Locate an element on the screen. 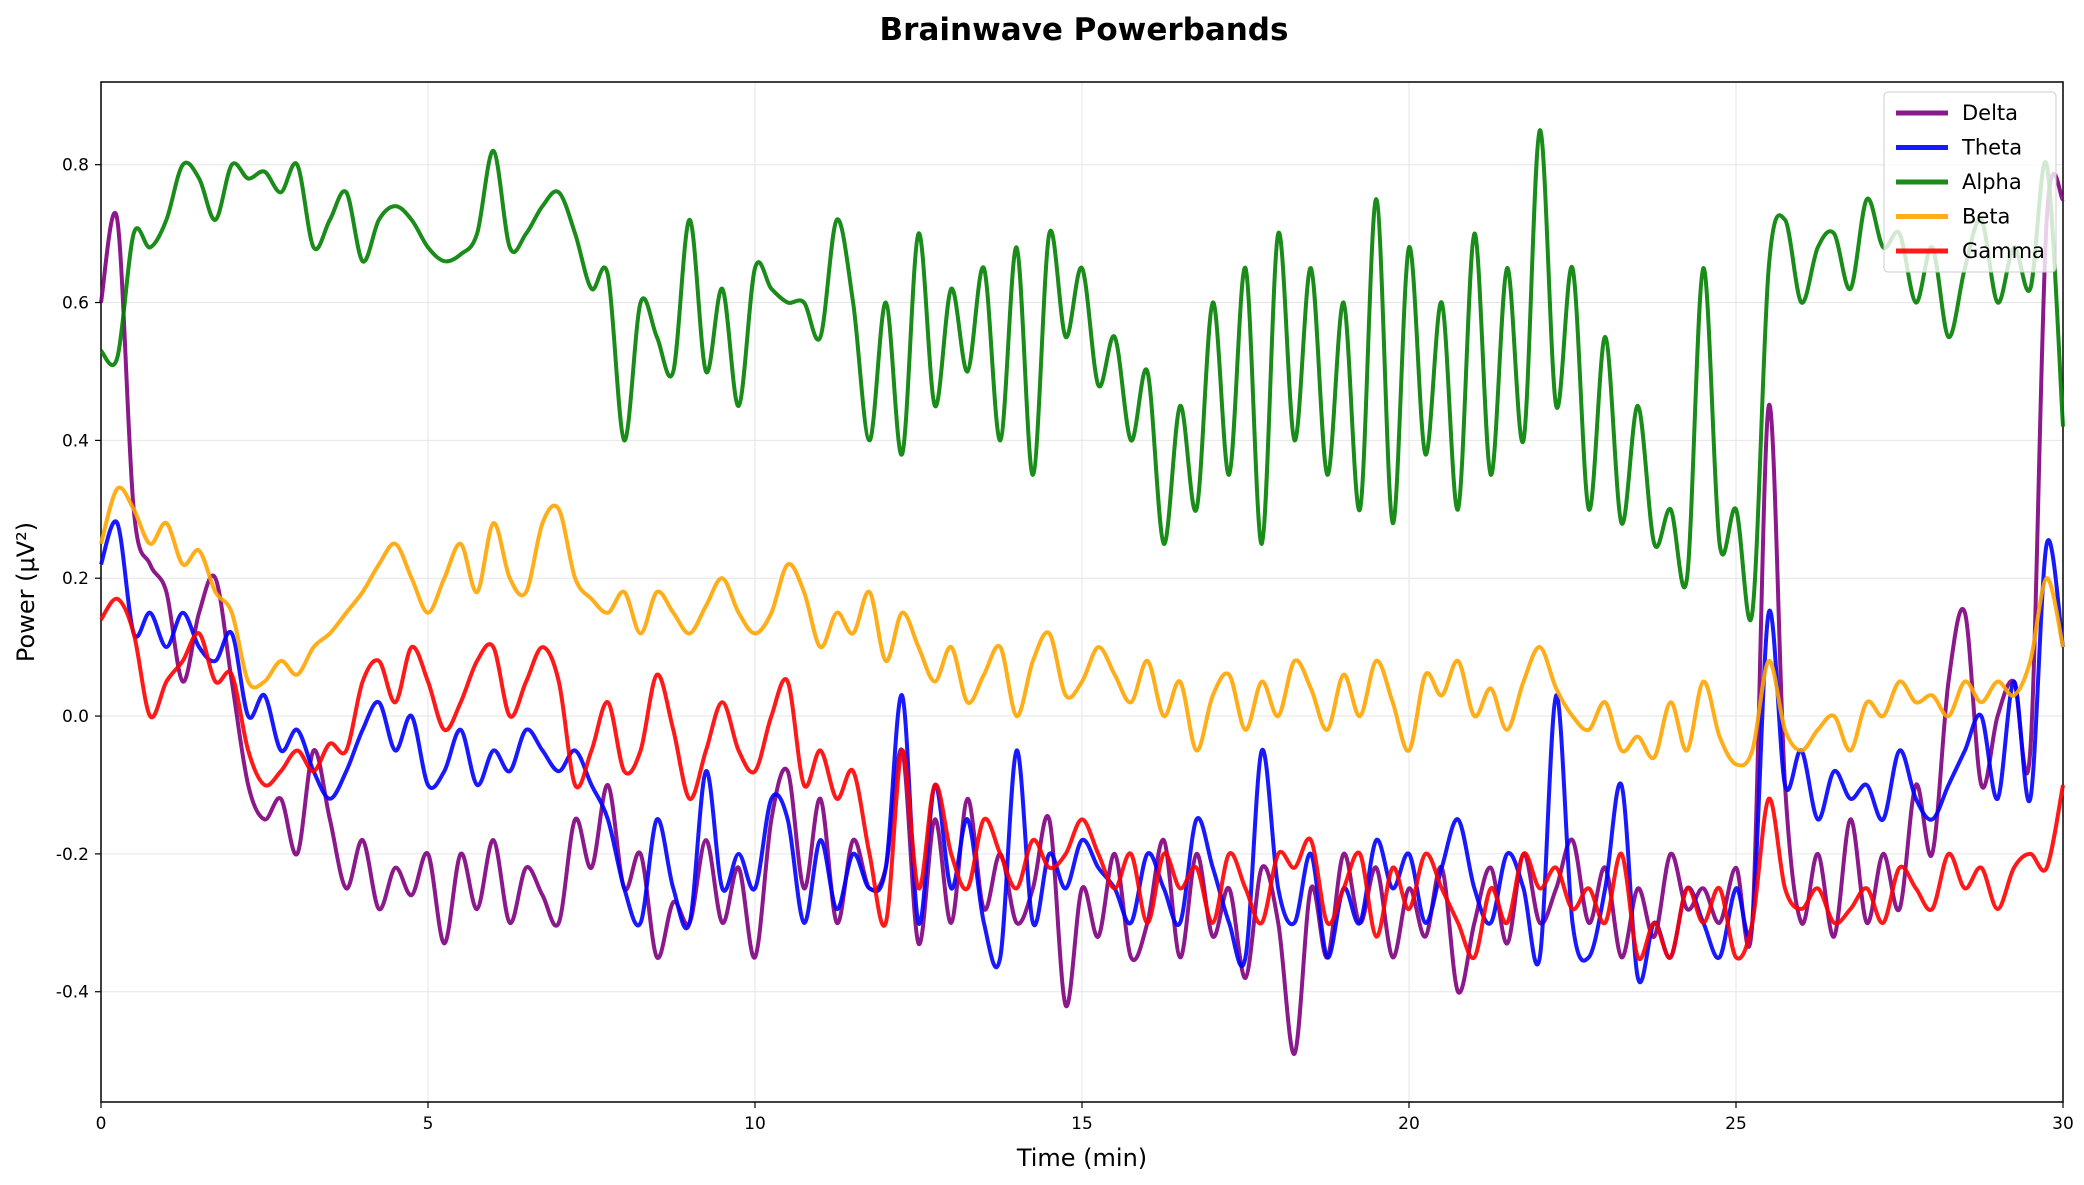  x-tick-label: 0 is located at coordinates (101, 1124).